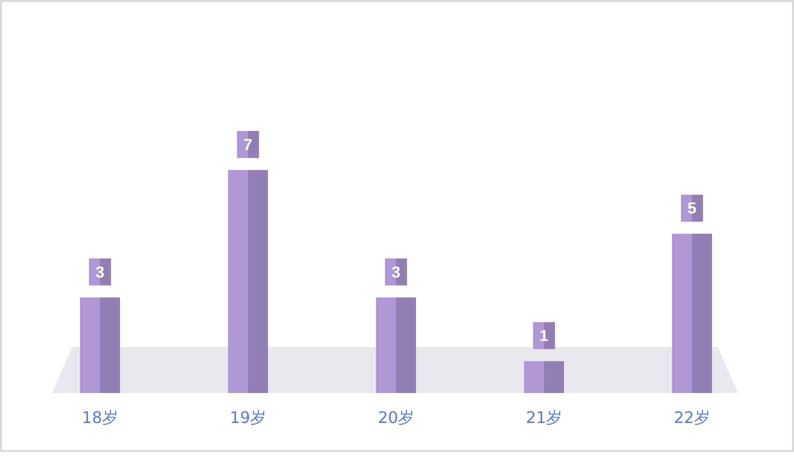 This screenshot has height=465, width=794. I want to click on x-tick-label: 20岁, so click(396, 417).